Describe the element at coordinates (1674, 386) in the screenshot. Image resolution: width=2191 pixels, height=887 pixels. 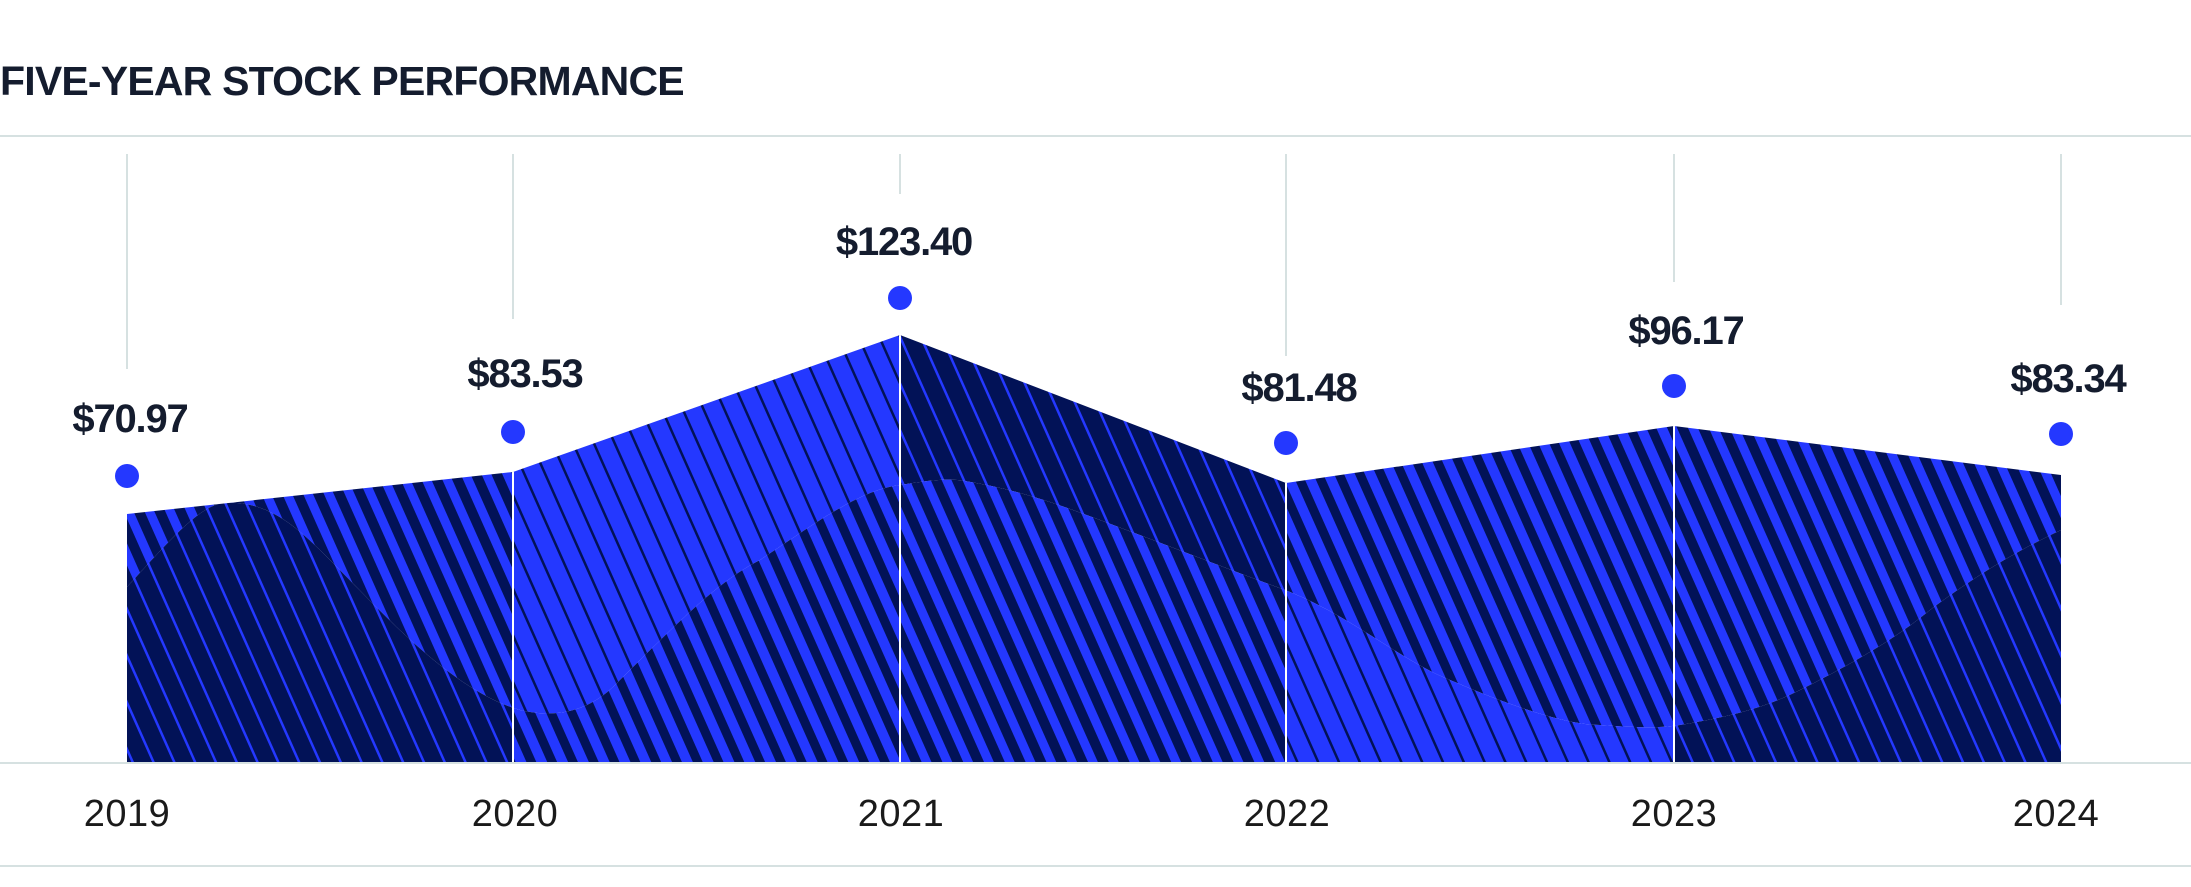
I see `data-point-2023` at that location.